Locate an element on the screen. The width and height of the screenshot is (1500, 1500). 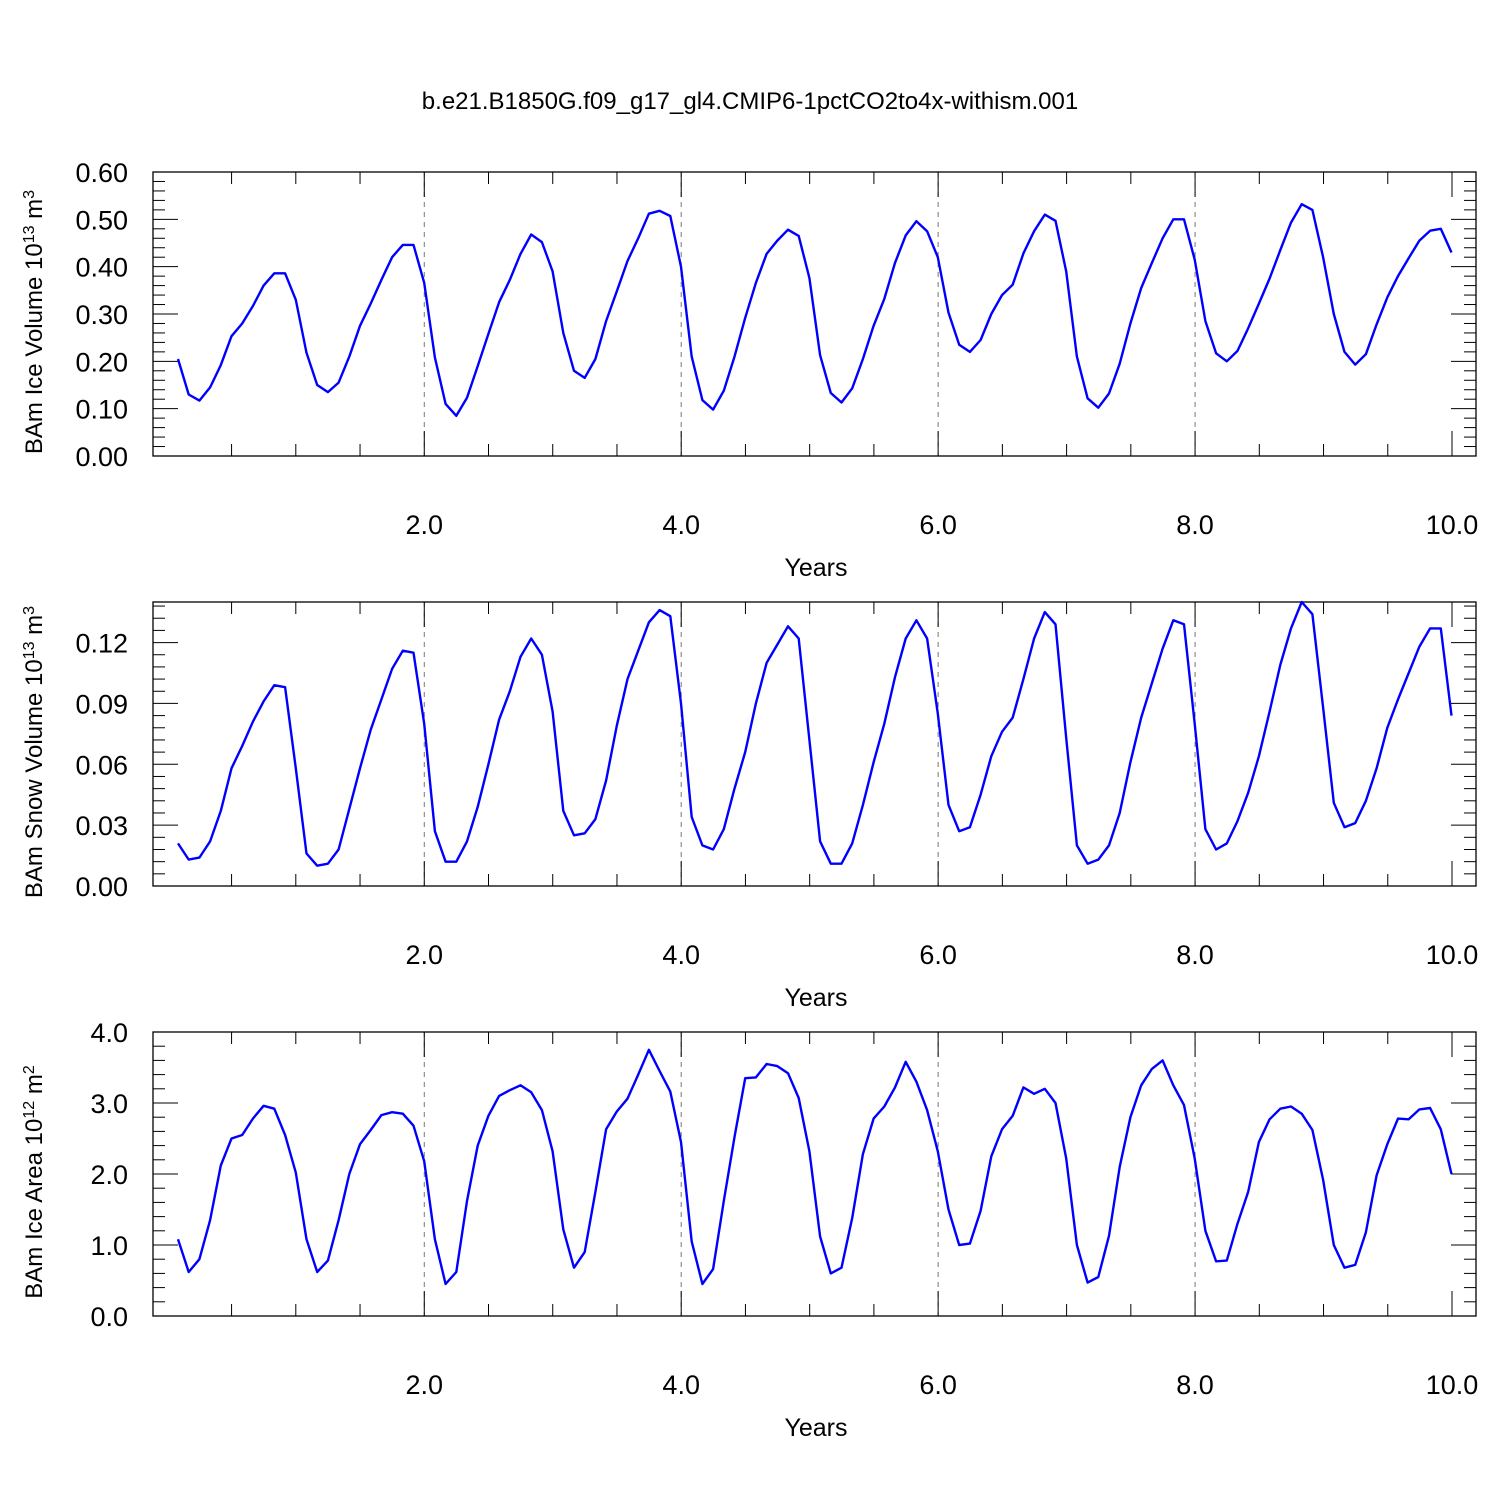
y-axis-label-main: BAm Ice Volume 10 is located at coordinates (34, 348).